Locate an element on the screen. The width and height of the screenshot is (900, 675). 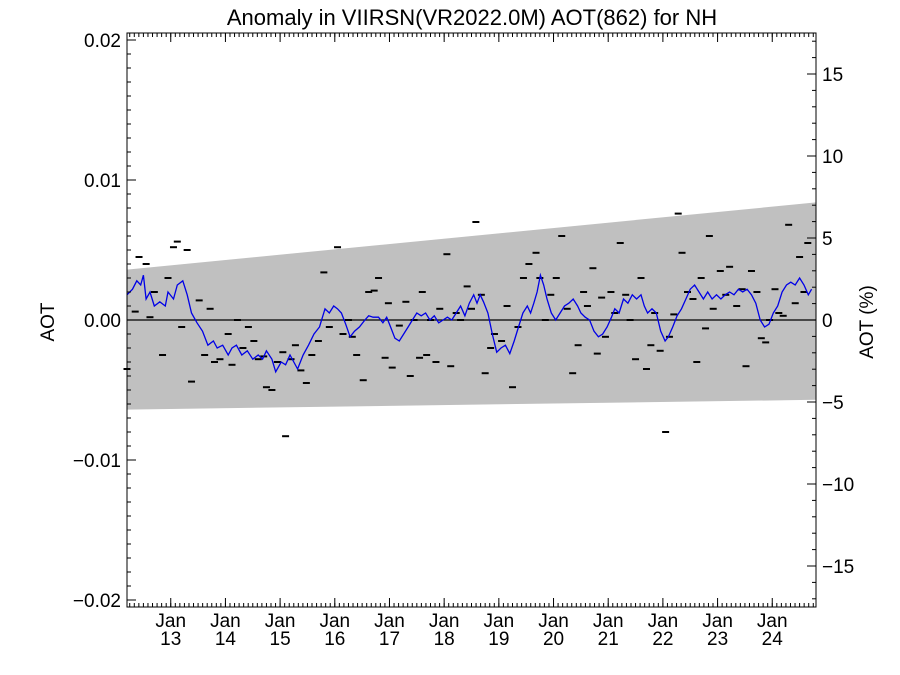
y-right-tick-label: 10 is located at coordinates (832, 157).